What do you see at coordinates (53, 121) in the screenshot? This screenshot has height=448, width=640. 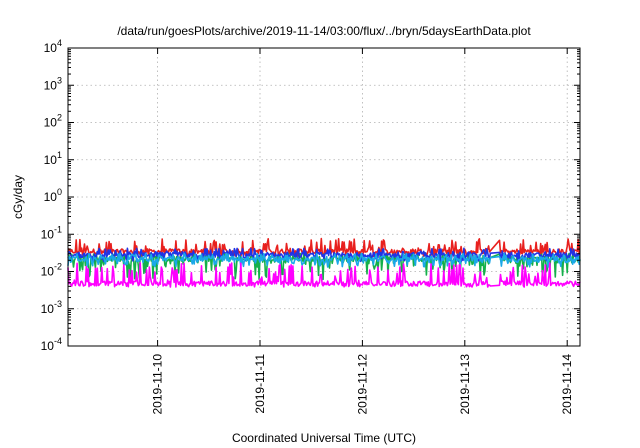 I see `y-tick-label: 10²` at bounding box center [53, 121].